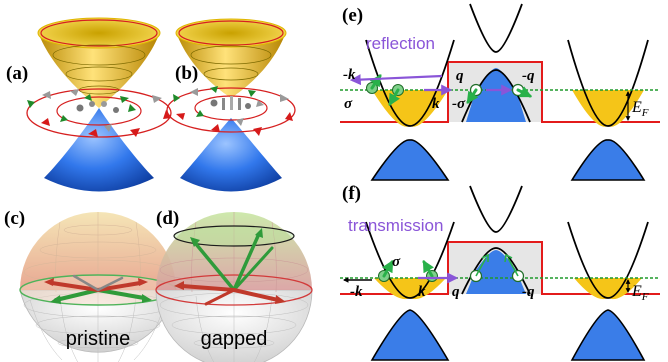 The width and height of the screenshot is (668, 362). Describe the element at coordinates (400, 43) in the screenshot. I see `reflection-label: reflection` at that location.